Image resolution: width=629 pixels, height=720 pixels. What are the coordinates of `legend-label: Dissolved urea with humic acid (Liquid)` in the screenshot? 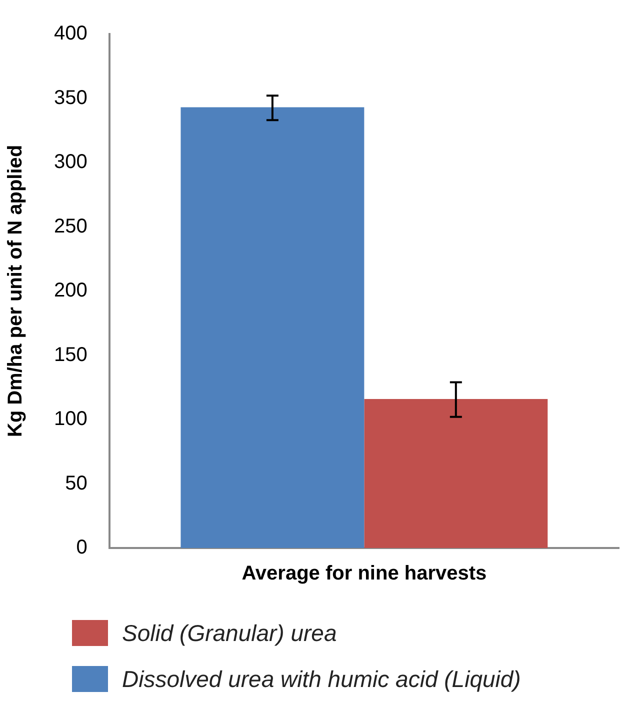 It's located at (321, 679).